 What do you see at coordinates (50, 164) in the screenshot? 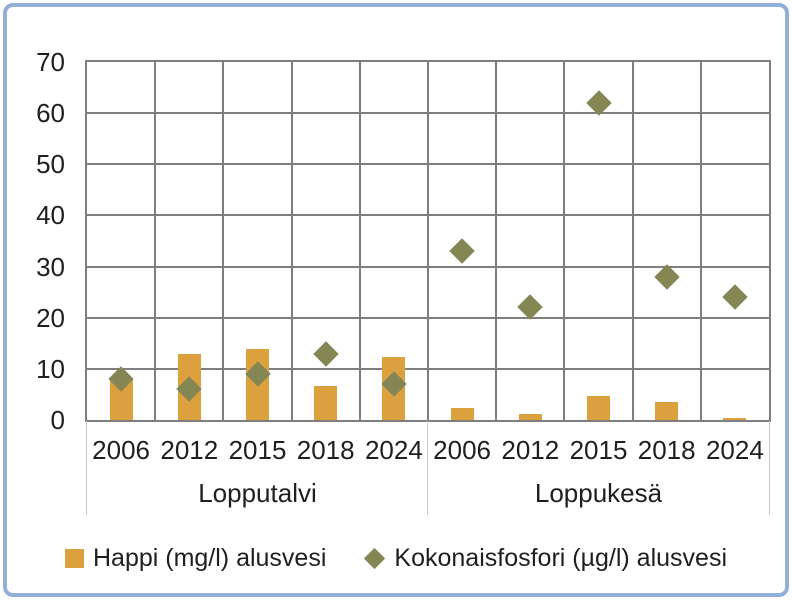
I see `y-tick-label: 50` at bounding box center [50, 164].